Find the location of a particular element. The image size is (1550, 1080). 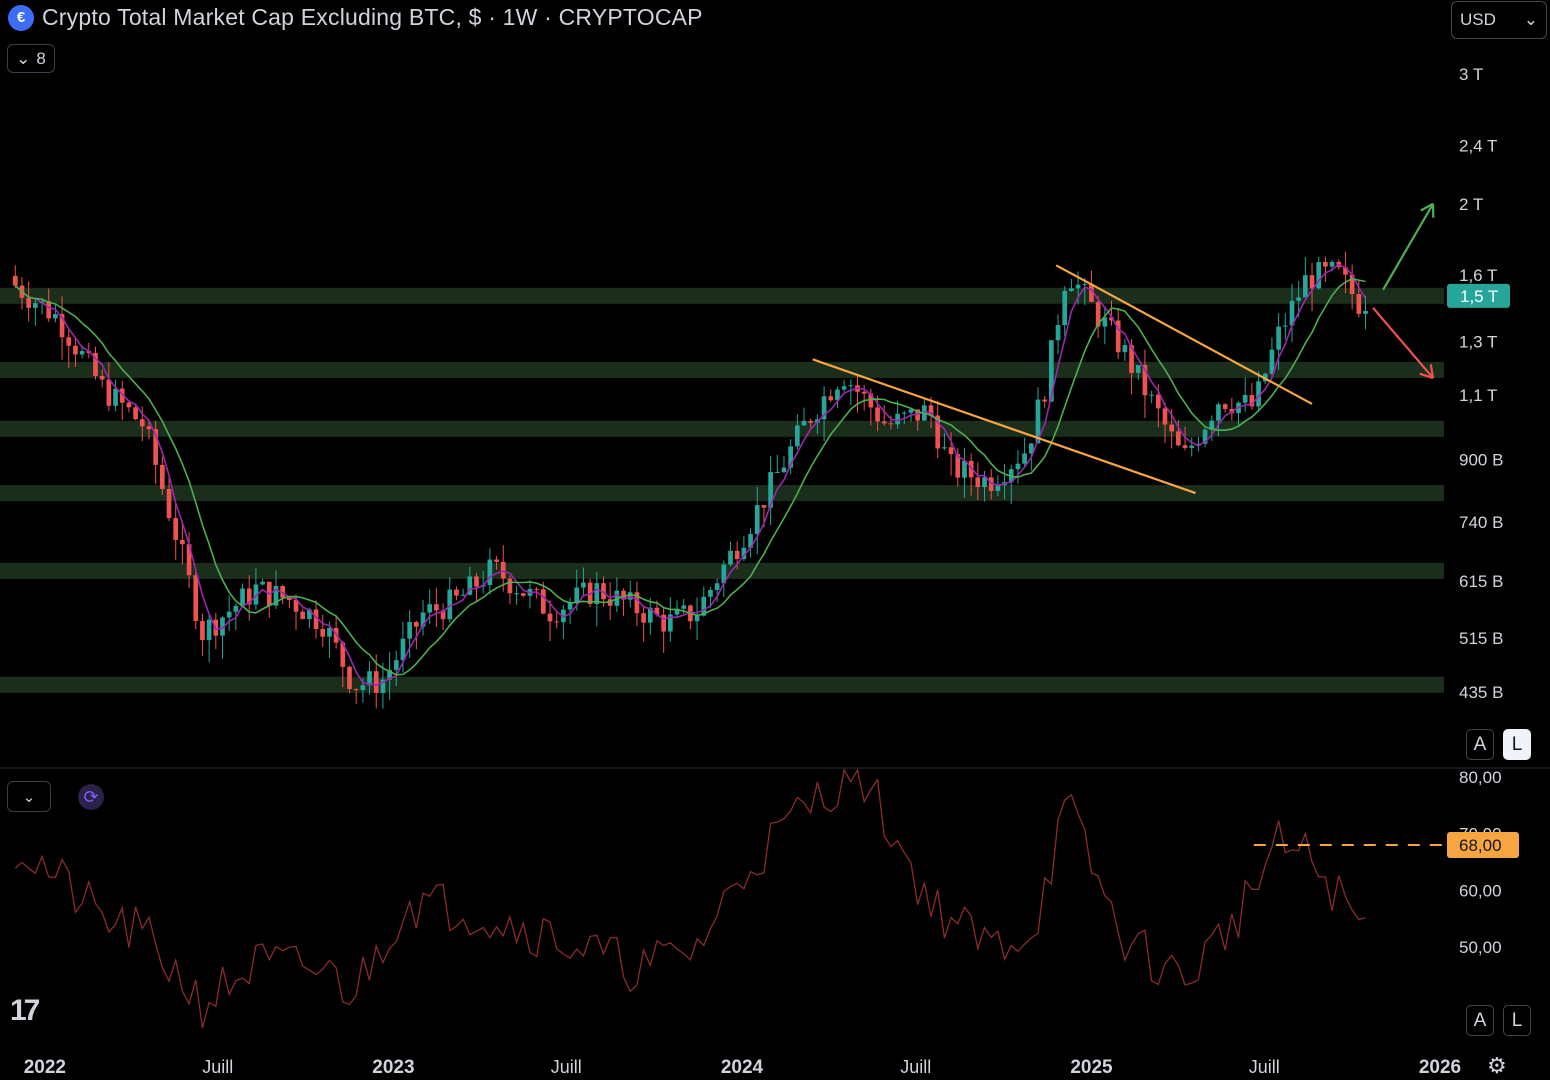

trendlines is located at coordinates (1062, 379).